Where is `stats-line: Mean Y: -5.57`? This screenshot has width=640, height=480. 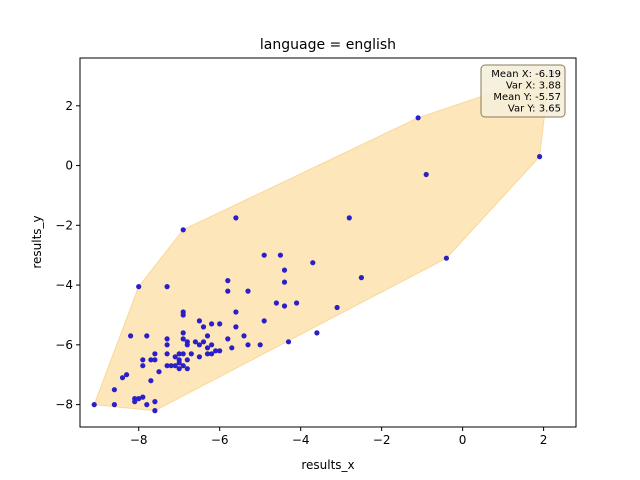 stats-line: Mean Y: -5.57 is located at coordinates (527, 97).